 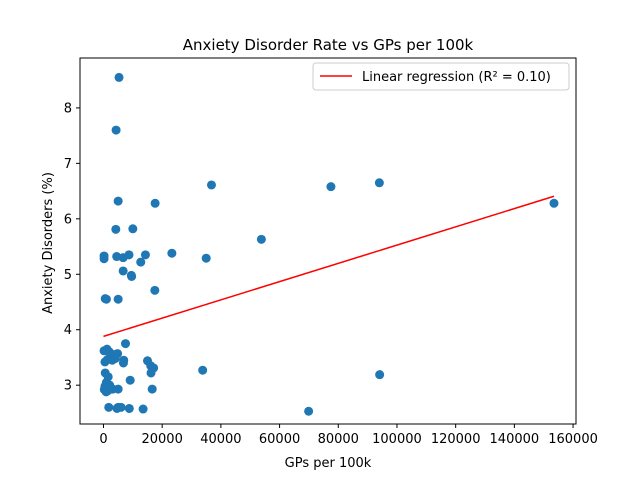 I want to click on legend: Linear regression (R² = 0.10), so click(x=441, y=76).